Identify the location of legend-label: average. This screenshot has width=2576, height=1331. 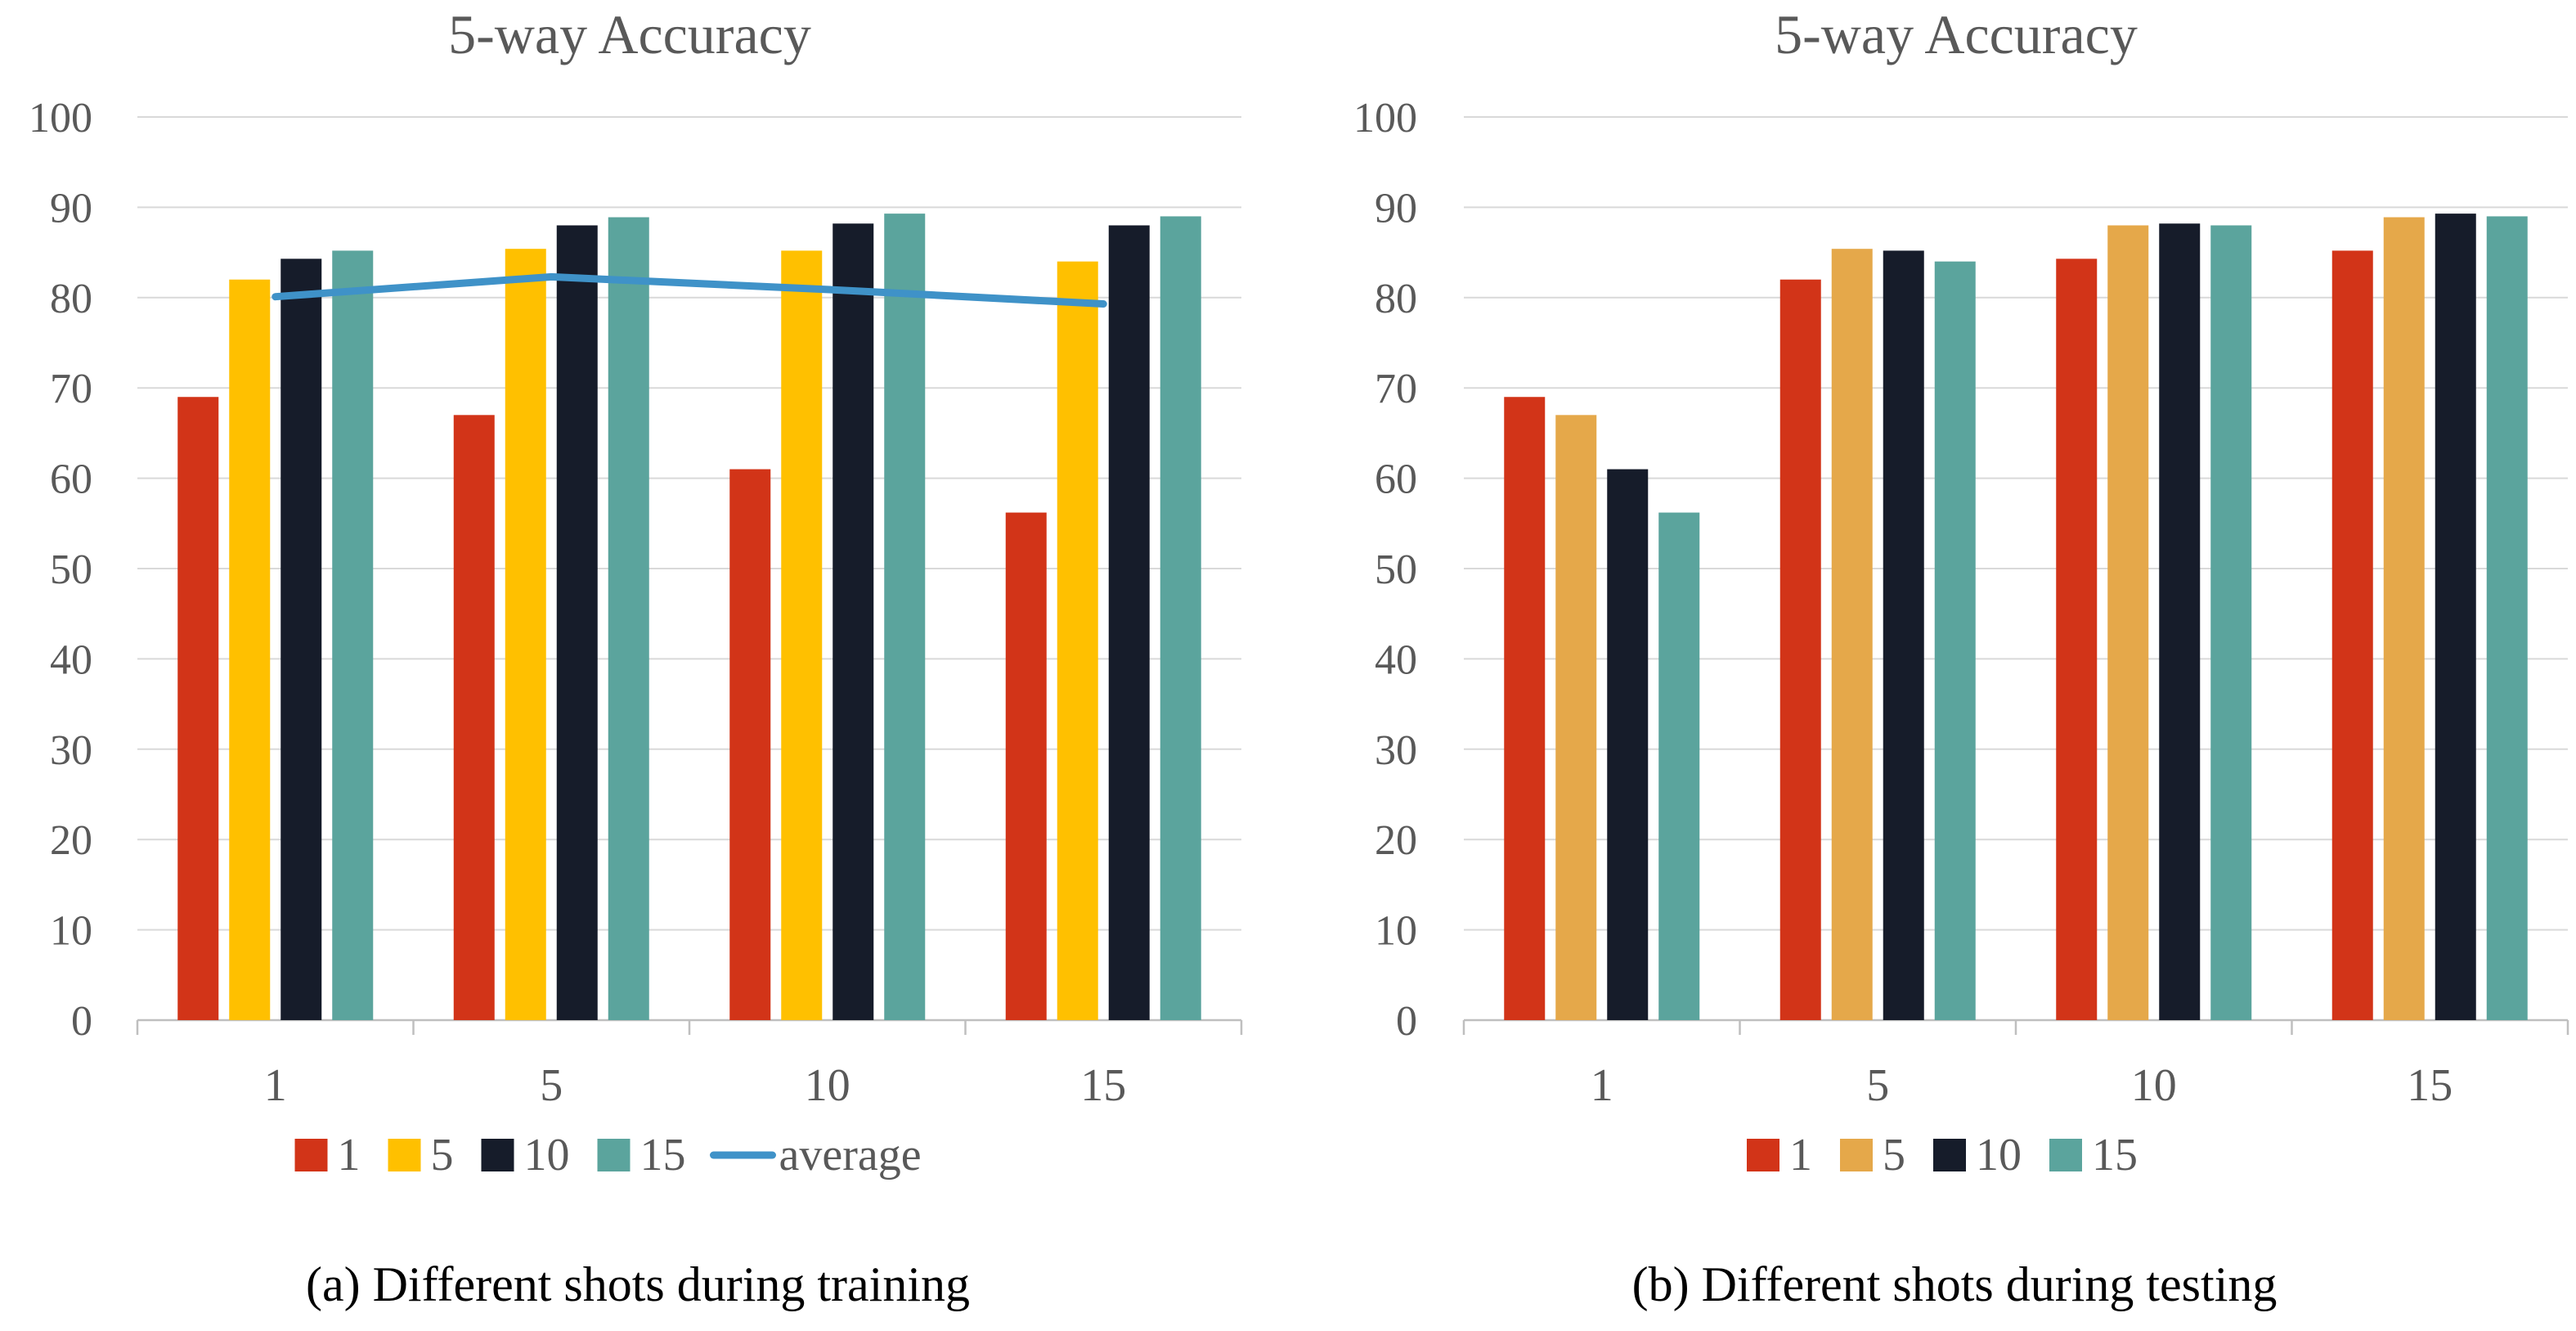
(851, 1155).